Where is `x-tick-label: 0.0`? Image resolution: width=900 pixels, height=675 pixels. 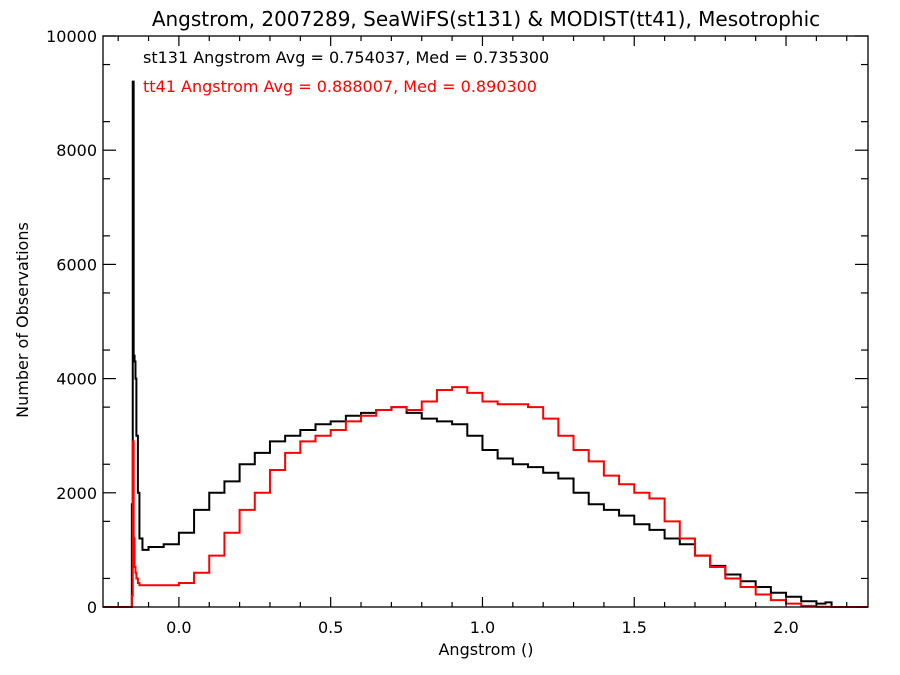 x-tick-label: 0.0 is located at coordinates (178, 627).